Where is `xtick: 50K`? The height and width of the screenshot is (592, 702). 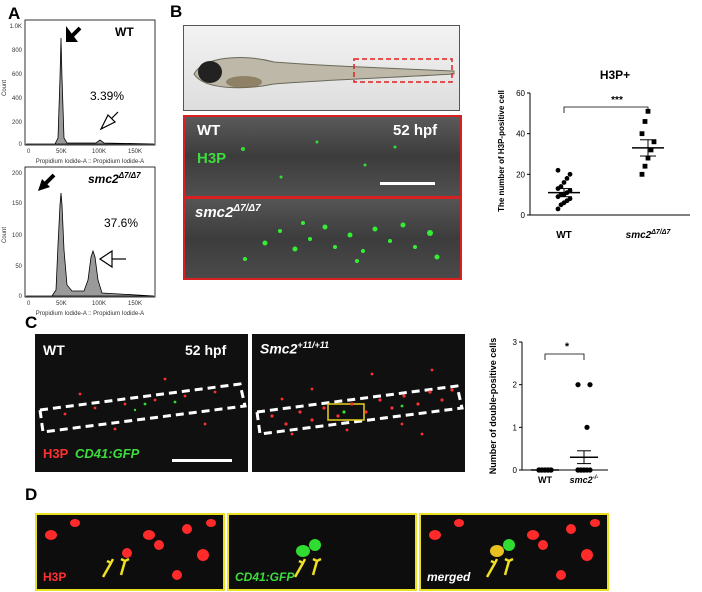
xtick: 50K is located at coordinates (61, 152).